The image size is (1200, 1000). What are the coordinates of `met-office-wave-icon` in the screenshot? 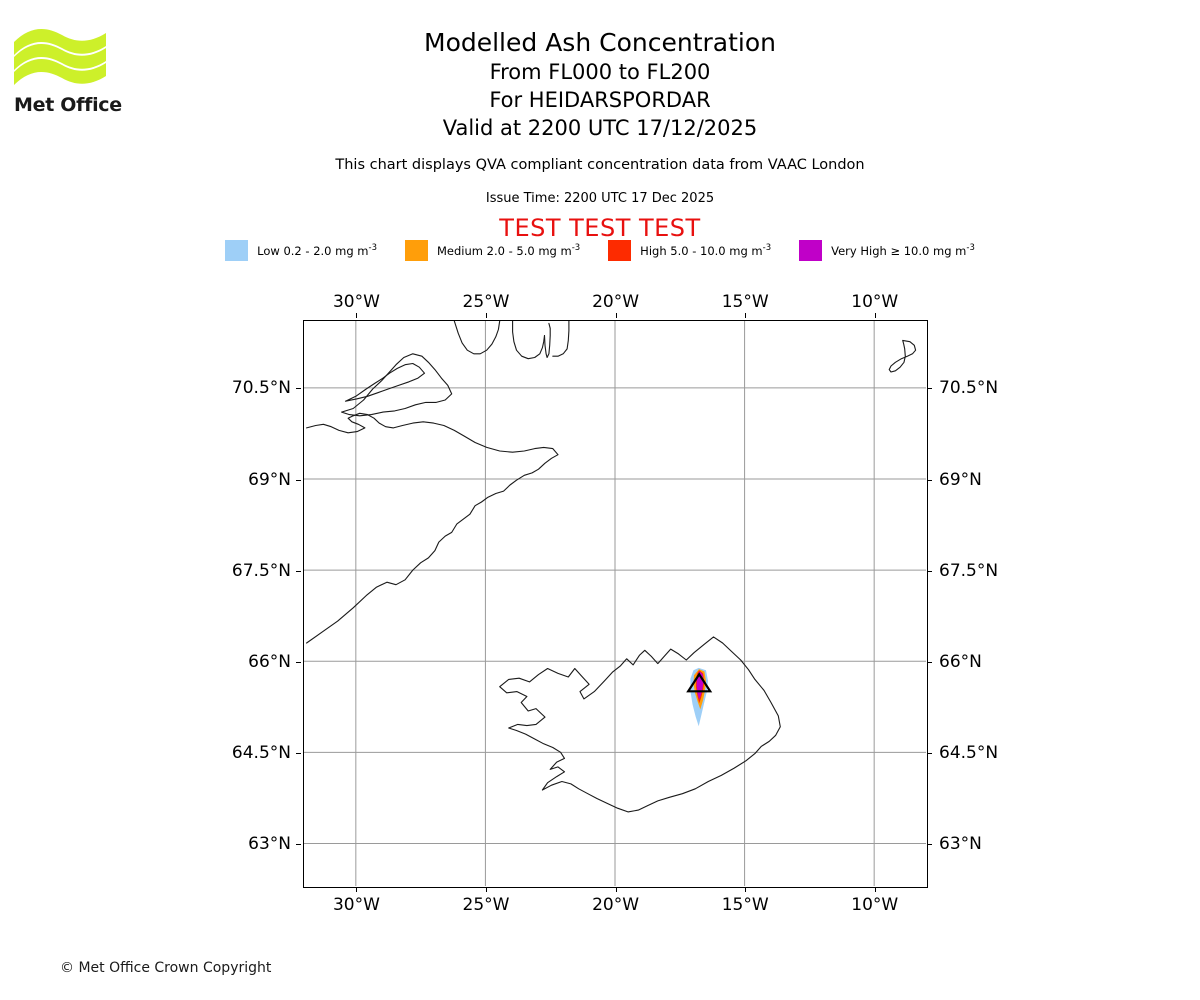 It's located at (60, 56).